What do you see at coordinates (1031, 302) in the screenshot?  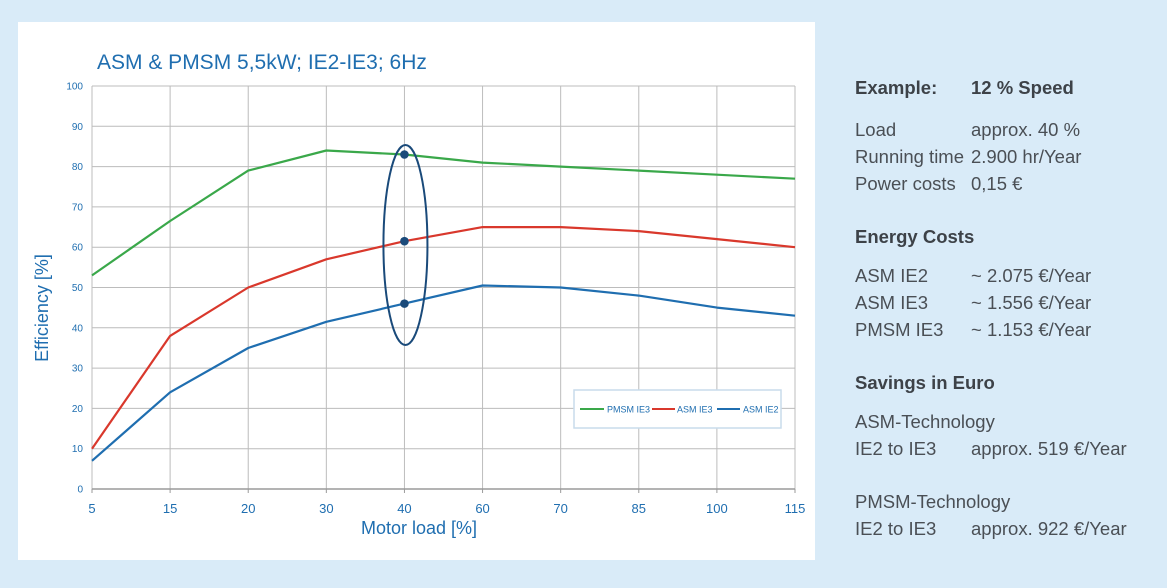 I see `cost-value: ~ 1.556 €/Year` at bounding box center [1031, 302].